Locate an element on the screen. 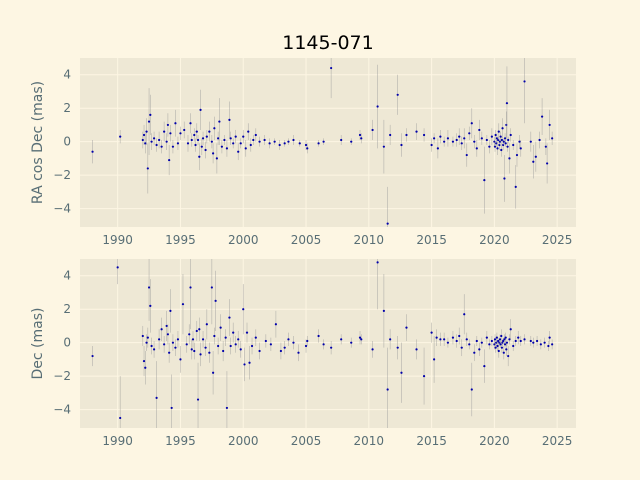 This screenshot has height=480, width=640. y-tick-label: −4 is located at coordinates (62, 209).